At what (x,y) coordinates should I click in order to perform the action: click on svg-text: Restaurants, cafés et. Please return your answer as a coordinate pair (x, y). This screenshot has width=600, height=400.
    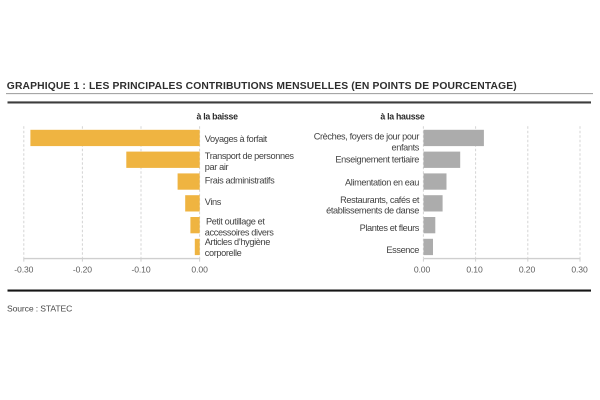
    Looking at the image, I should click on (380, 200).